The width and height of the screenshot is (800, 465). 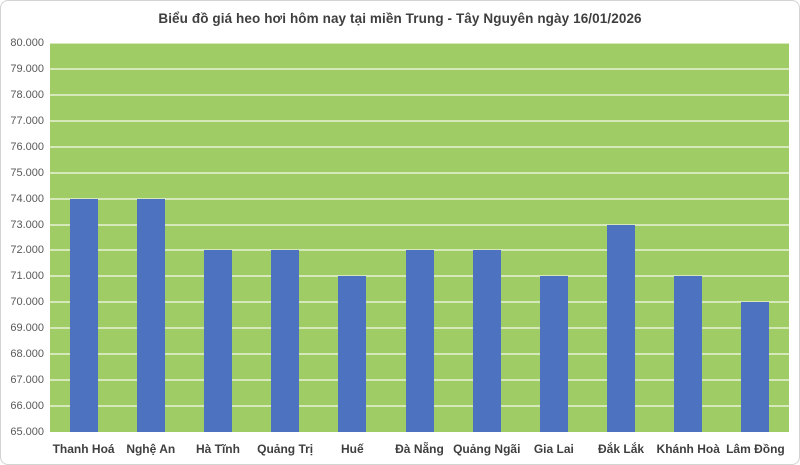 What do you see at coordinates (755, 367) in the screenshot?
I see `bar-Lâm Đồng` at bounding box center [755, 367].